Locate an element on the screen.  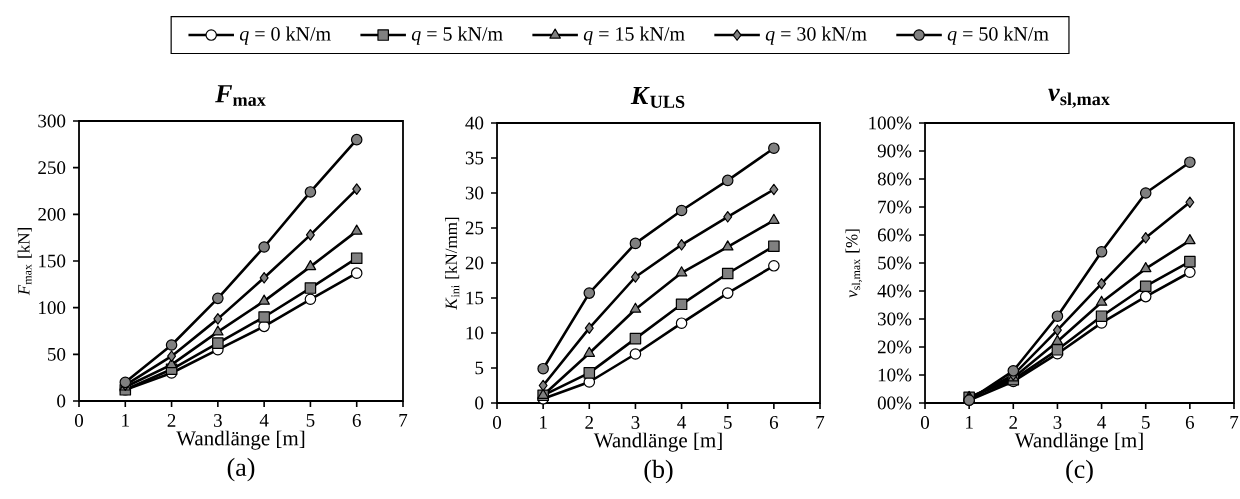
y-tick-label: 50 is located at coordinates (57, 354).